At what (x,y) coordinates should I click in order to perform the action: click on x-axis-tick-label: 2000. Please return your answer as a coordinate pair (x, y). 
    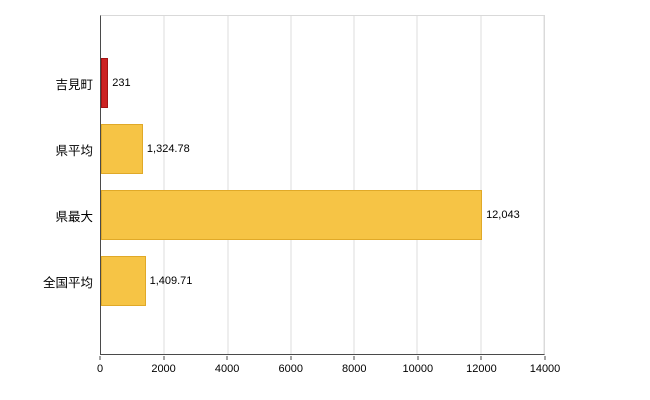
    Looking at the image, I should click on (163, 369).